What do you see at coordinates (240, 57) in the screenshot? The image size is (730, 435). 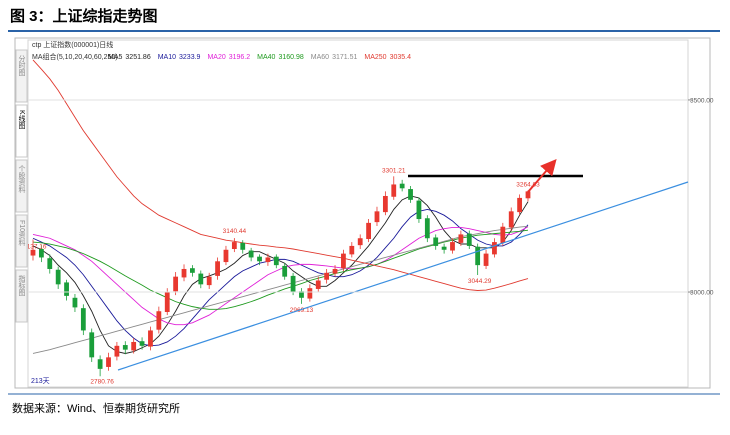 I see `legend-value: 3196.2` at bounding box center [240, 57].